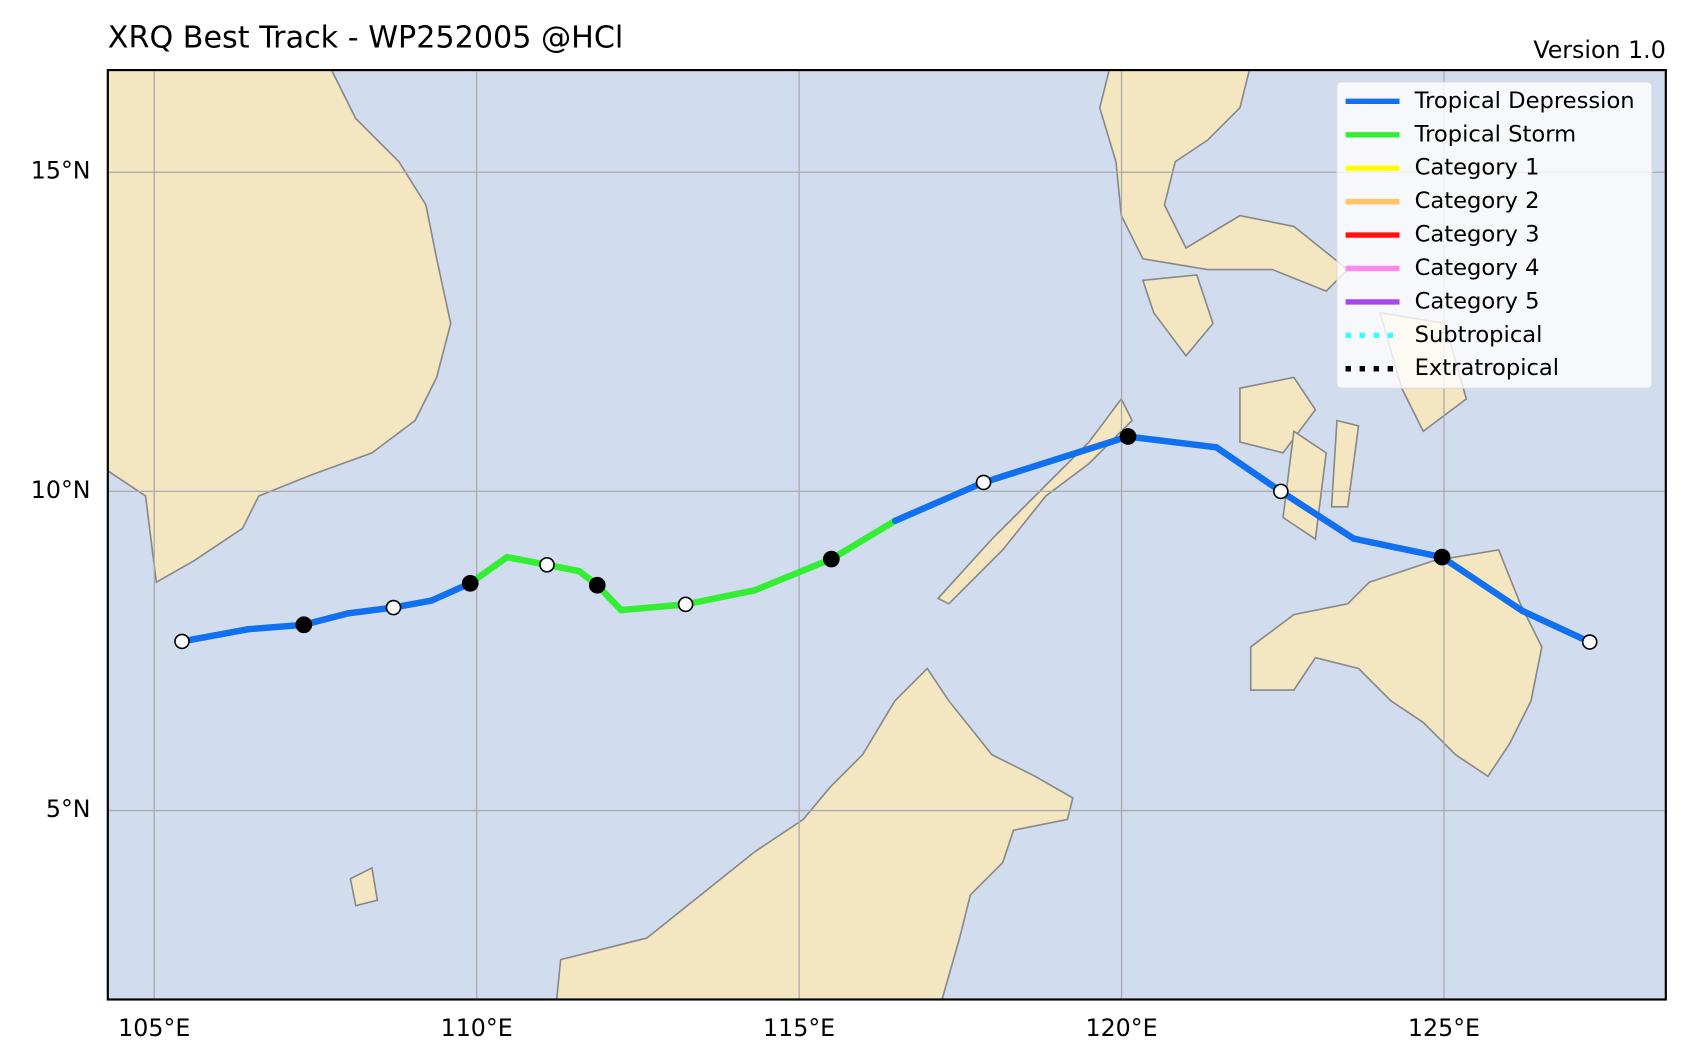 The height and width of the screenshot is (1062, 1682). I want to click on lon-tick-label: 120°E, so click(1121, 1028).